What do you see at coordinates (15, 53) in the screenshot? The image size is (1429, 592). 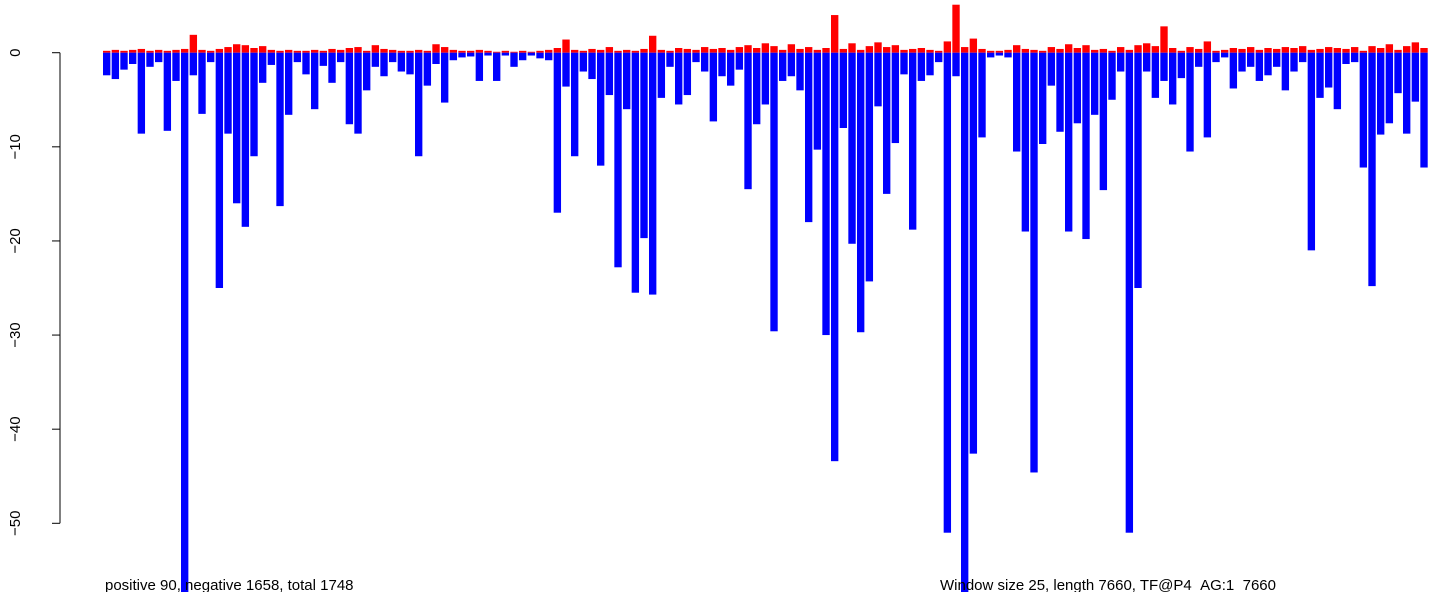 I see `y-tick-label: 0` at bounding box center [15, 53].